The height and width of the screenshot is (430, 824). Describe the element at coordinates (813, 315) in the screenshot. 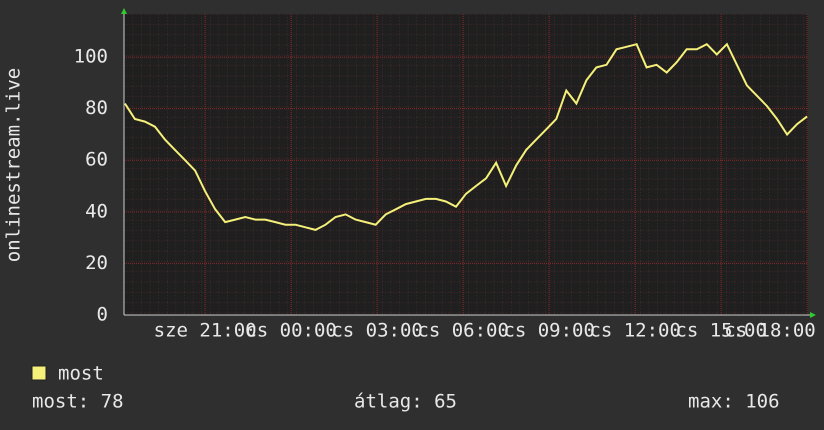

I see `x-arrow` at that location.